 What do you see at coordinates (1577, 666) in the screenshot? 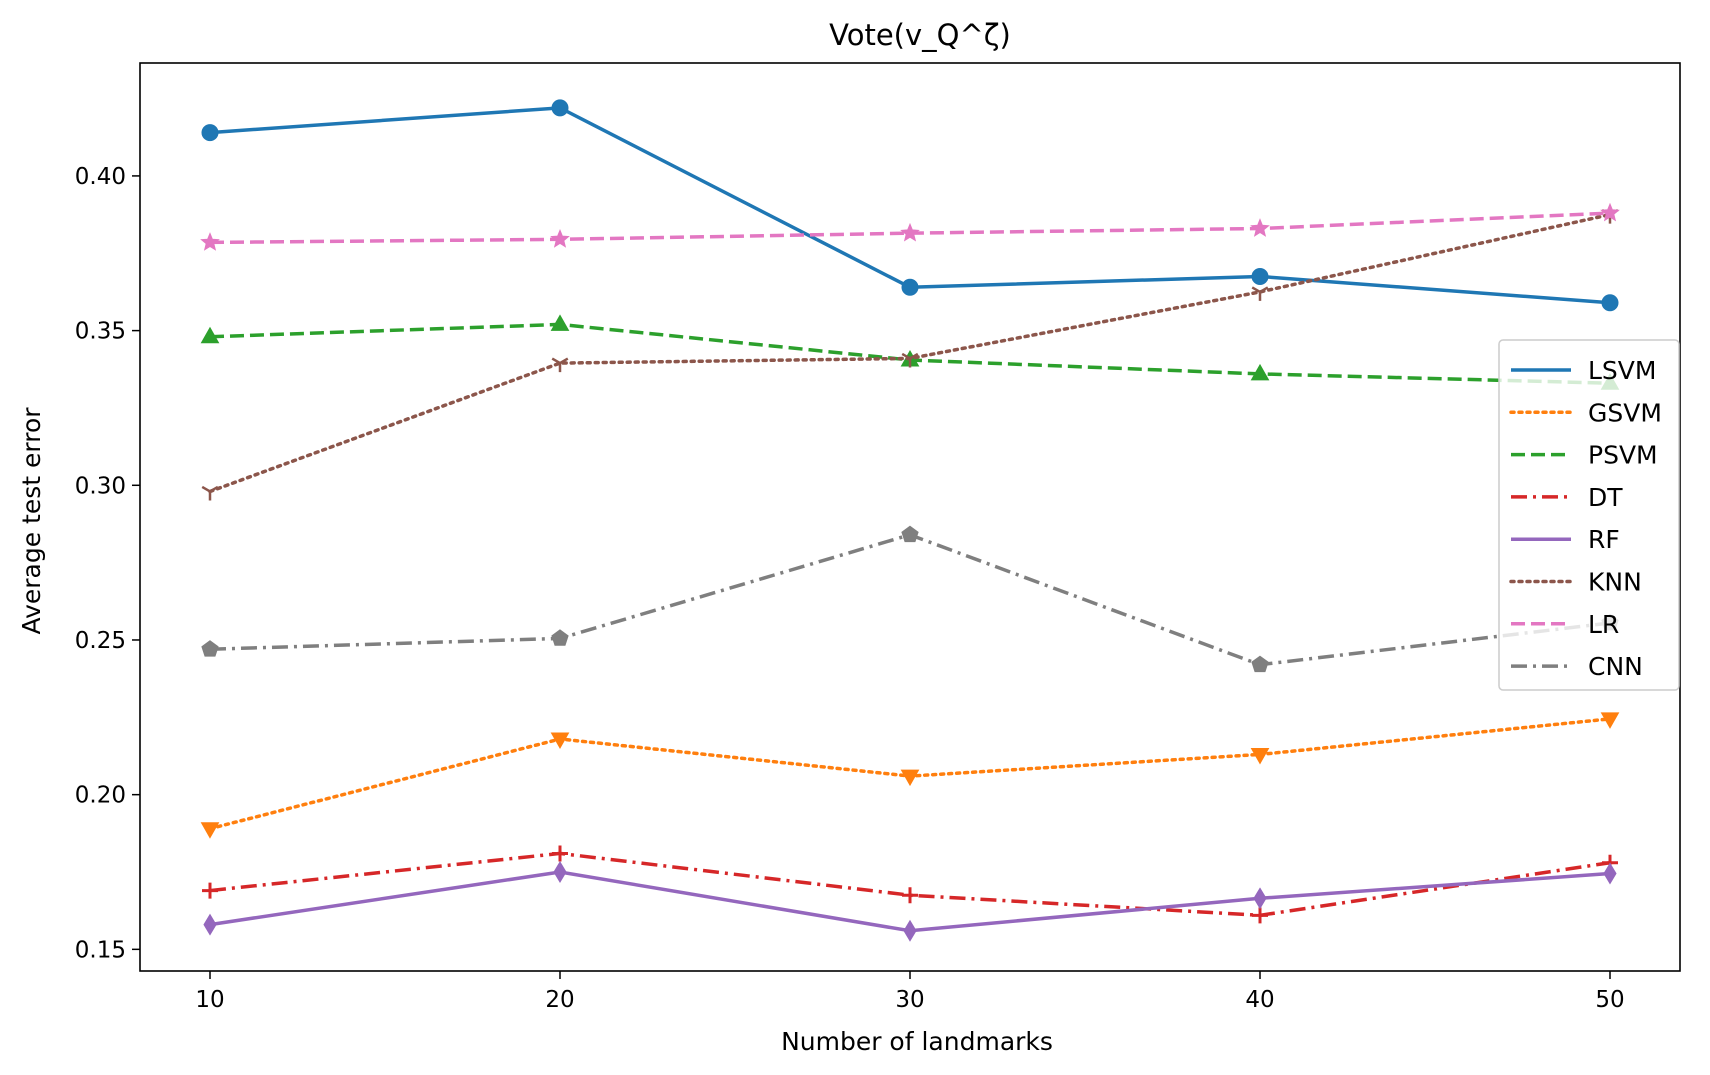
I see `legend-item-cnn: CNN` at bounding box center [1577, 666].